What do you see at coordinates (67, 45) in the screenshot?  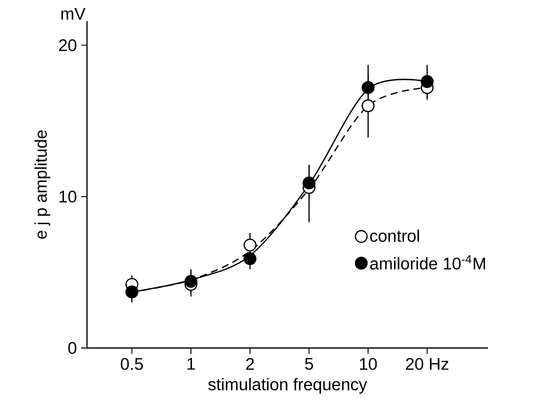 I see `y-tick-label: 20` at bounding box center [67, 45].